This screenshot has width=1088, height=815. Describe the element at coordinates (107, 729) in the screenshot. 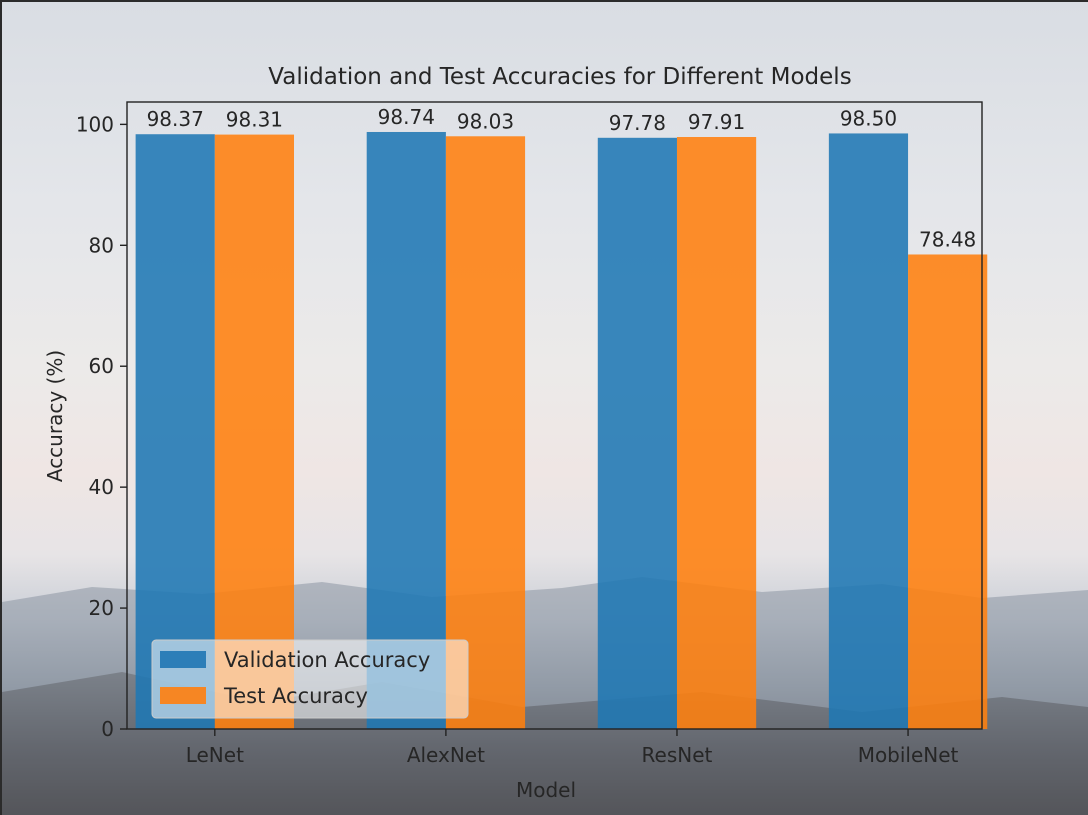

I see `y-tick-label: 0` at that location.